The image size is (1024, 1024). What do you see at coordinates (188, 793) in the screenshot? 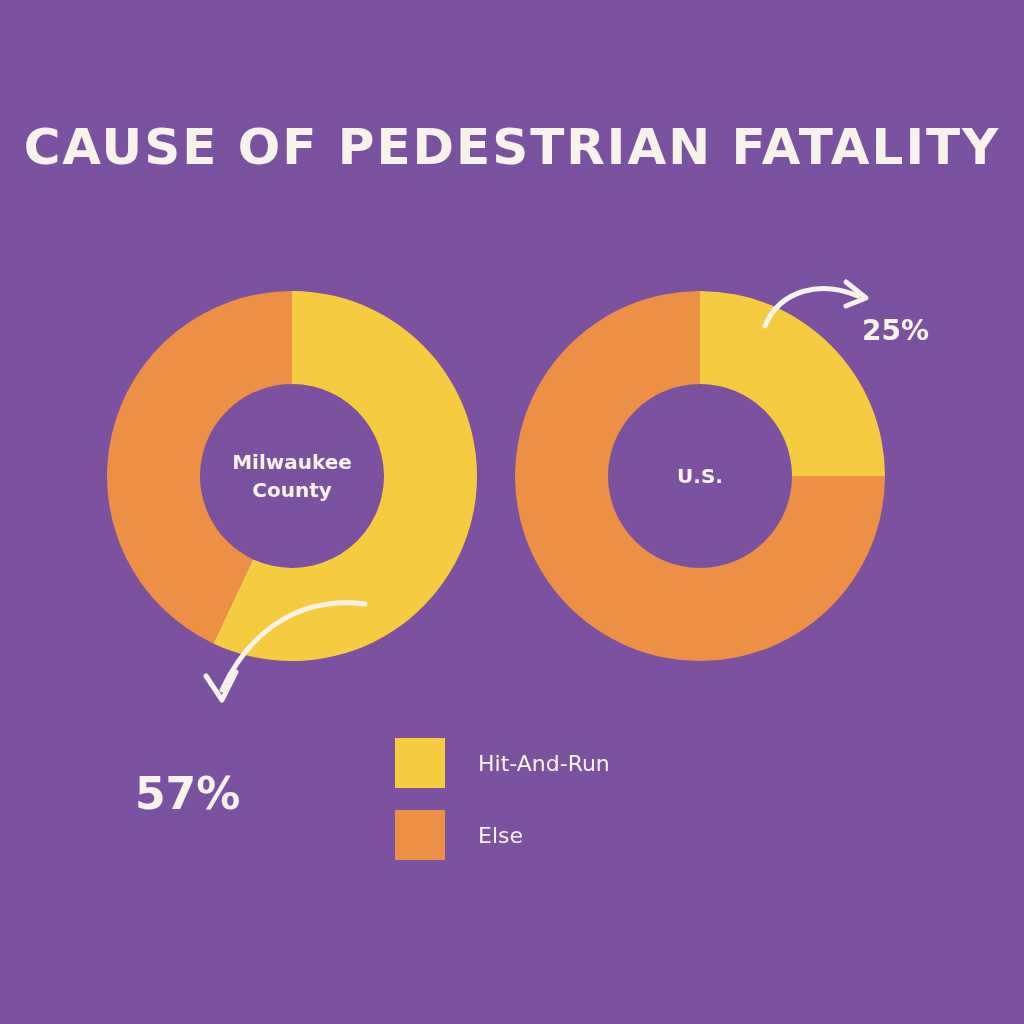
I see `data-label: 57%` at bounding box center [188, 793].